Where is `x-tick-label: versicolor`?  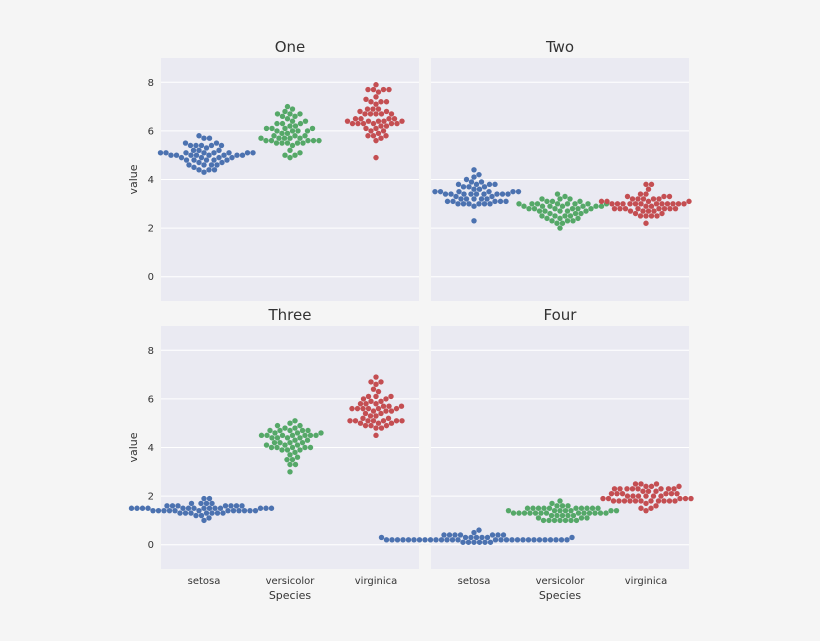 x-tick-label: versicolor is located at coordinates (291, 581).